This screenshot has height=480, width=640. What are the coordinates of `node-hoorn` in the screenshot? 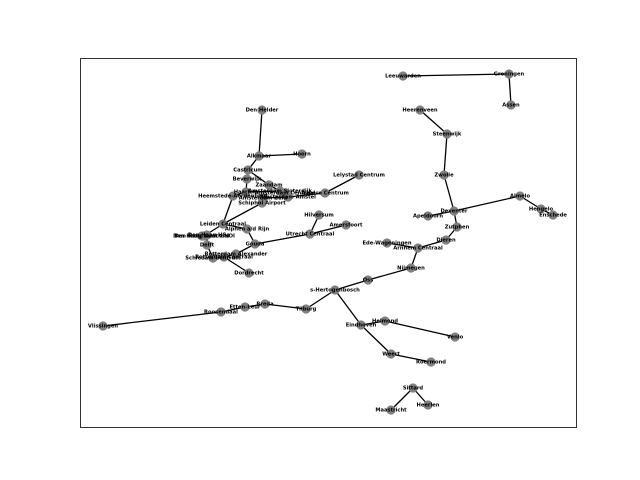 It's located at (302, 154).